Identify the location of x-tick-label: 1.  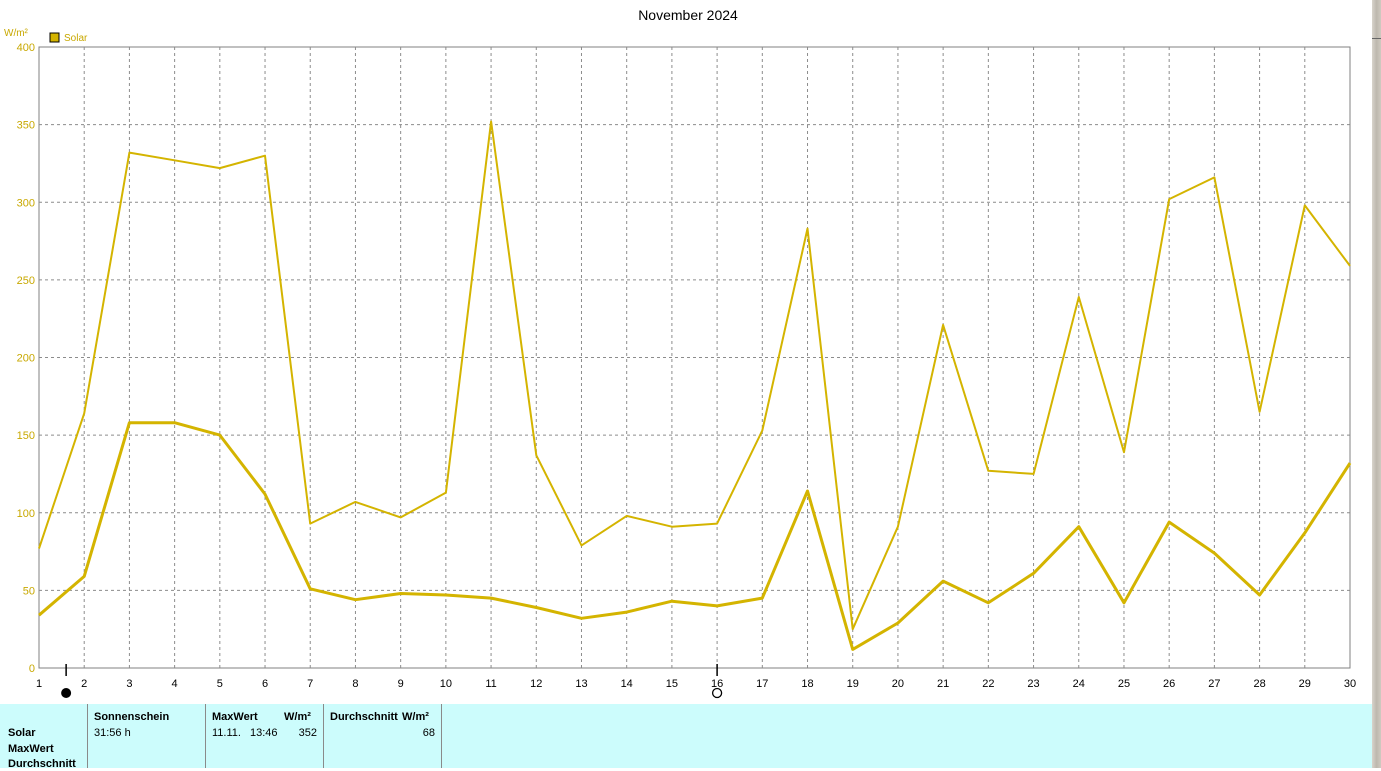
(39, 684).